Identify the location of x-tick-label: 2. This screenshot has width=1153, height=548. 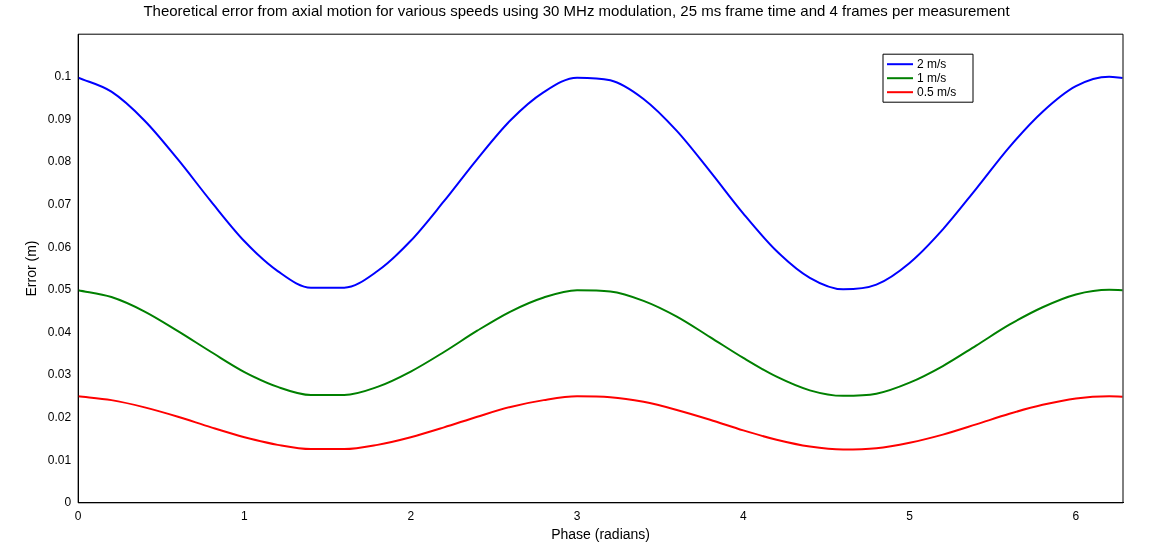
(411, 516).